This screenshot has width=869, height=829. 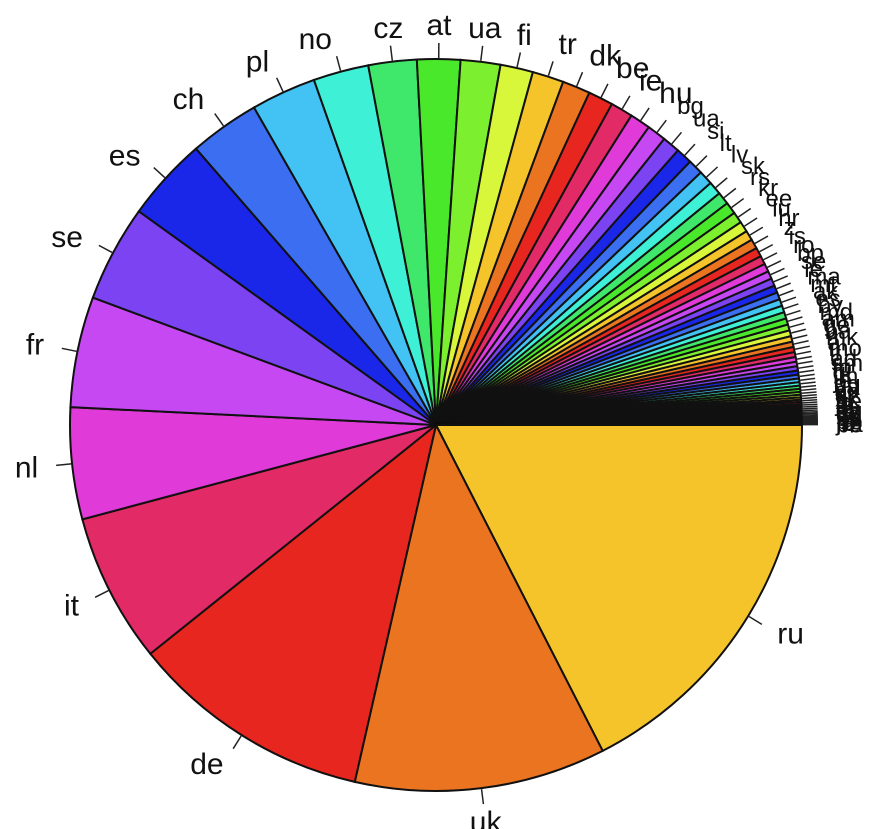 I want to click on label-tick-ct, so click(x=809, y=398).